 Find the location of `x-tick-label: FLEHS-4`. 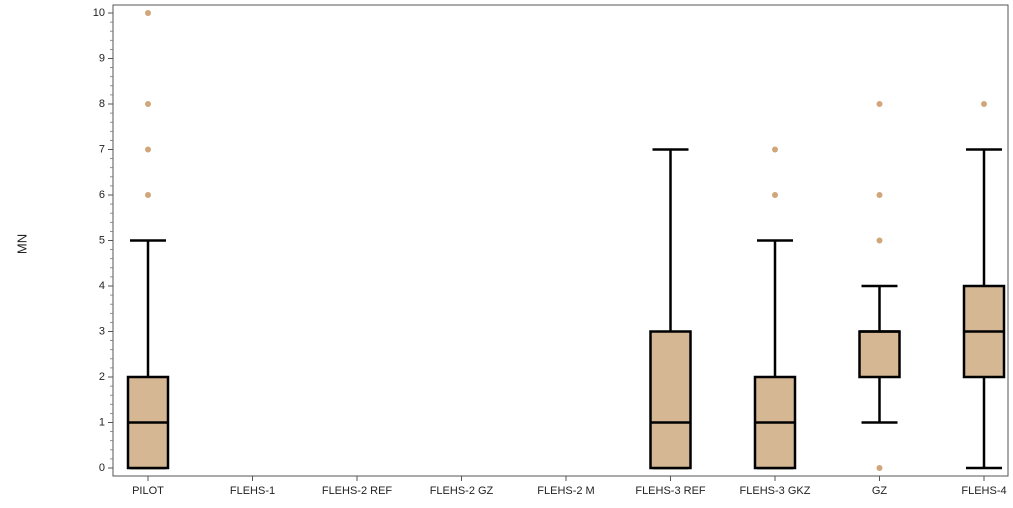

x-tick-label: FLEHS-4 is located at coordinates (983, 491).